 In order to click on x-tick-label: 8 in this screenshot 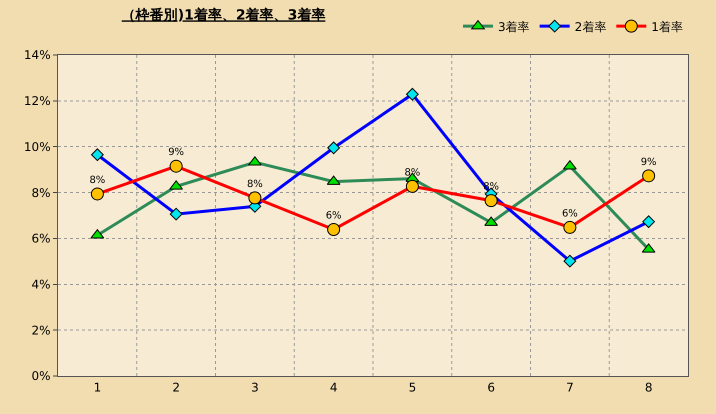, I will do `click(648, 387)`.